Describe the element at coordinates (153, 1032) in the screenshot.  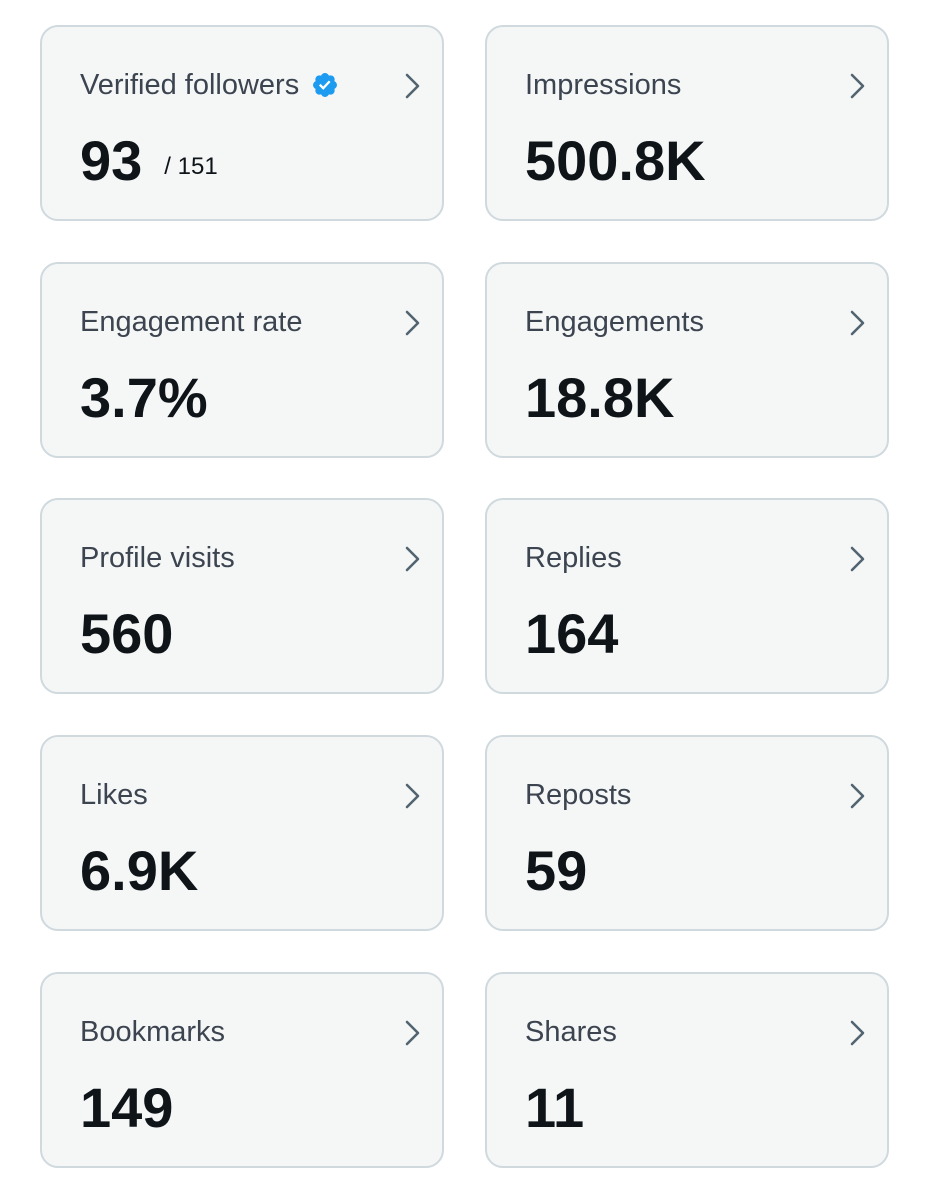
I see `metric-label: Bookmarks` at that location.